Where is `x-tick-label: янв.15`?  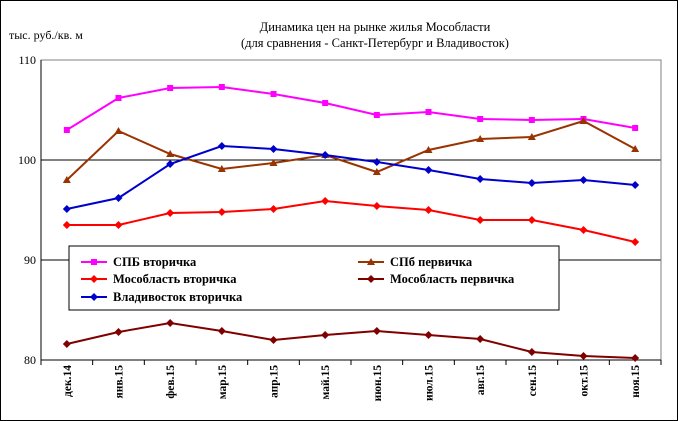
x-tick-label: янв.15 is located at coordinates (120, 382).